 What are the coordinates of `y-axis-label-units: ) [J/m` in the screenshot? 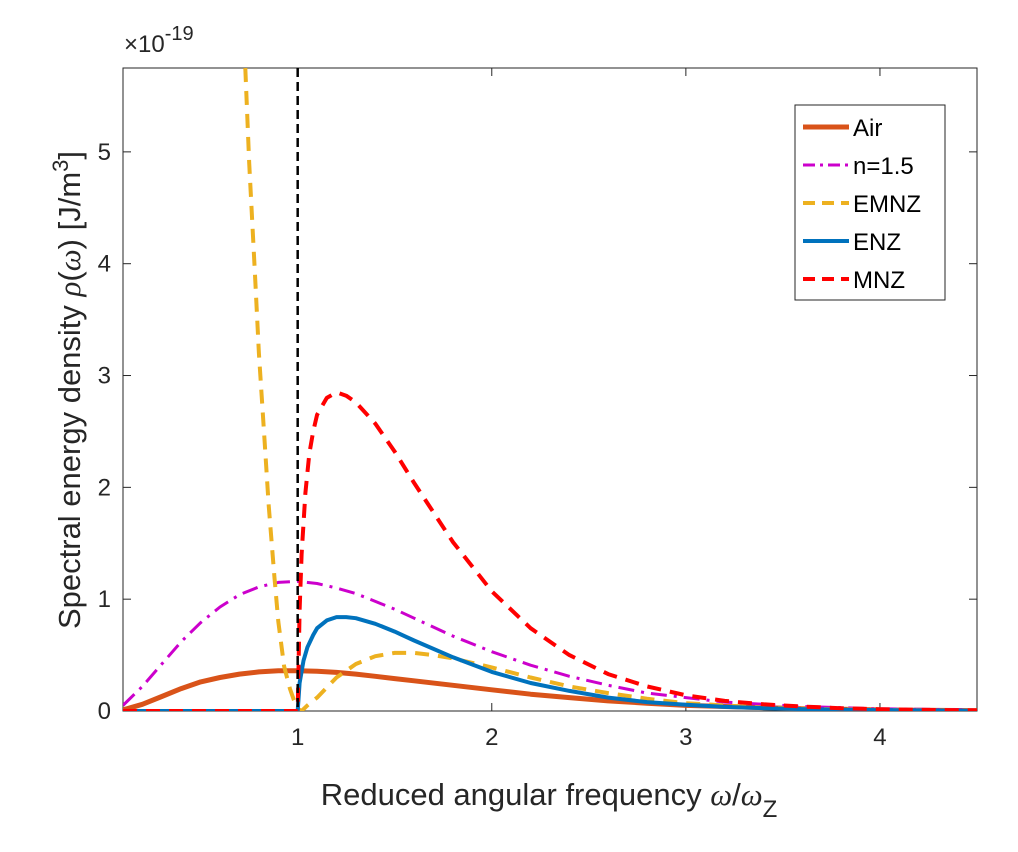 It's located at (69, 211).